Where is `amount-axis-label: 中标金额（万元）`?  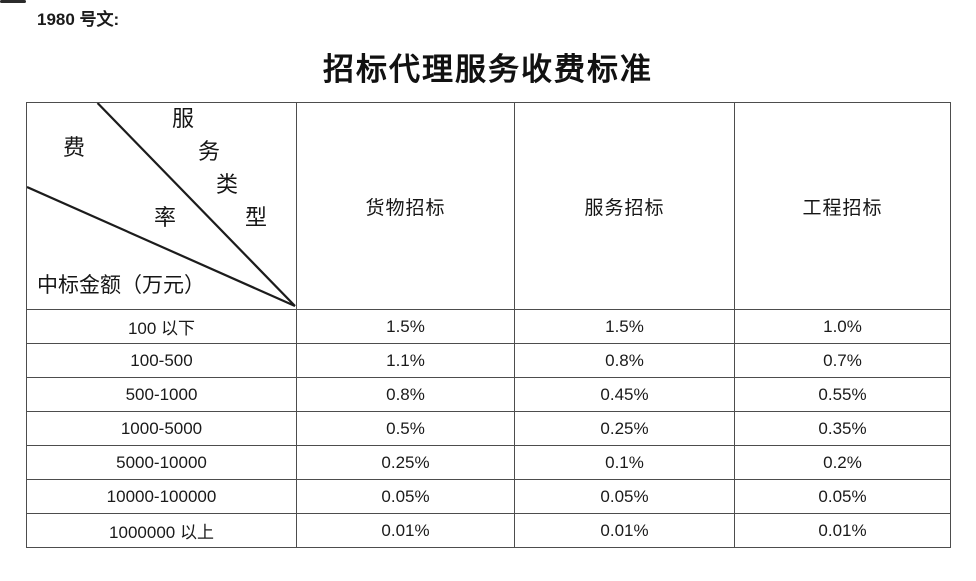 amount-axis-label: 中标金额（万元） is located at coordinates (121, 285).